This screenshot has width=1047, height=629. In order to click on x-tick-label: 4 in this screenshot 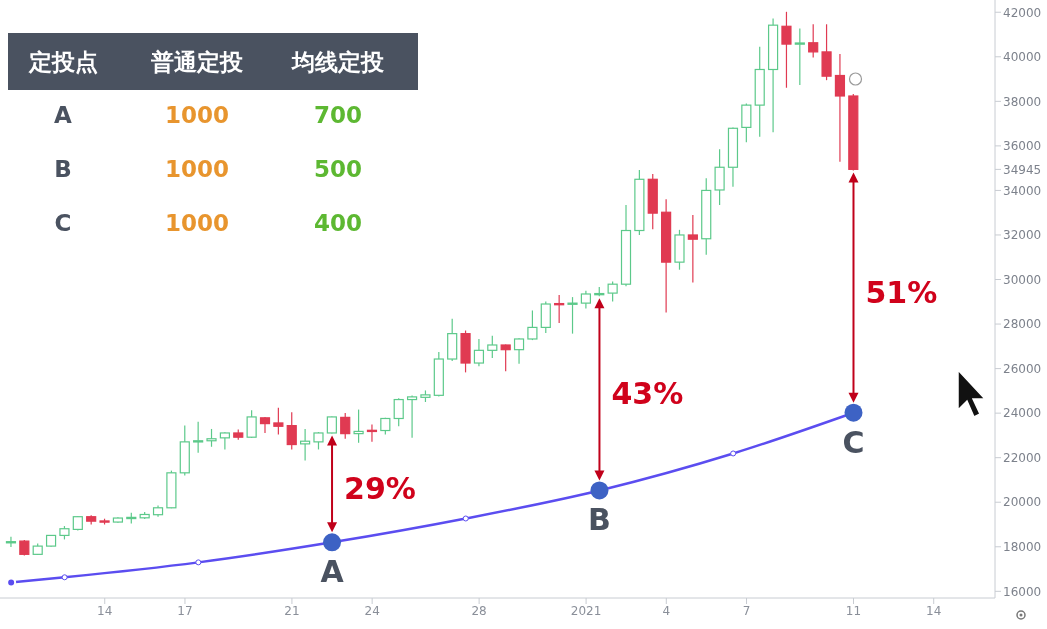, I will do `click(666, 610)`.